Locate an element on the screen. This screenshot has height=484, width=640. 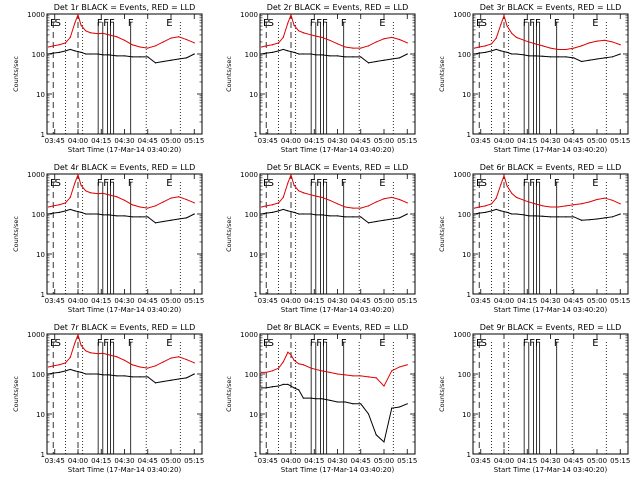
x-tick-label: 03:45 is located at coordinates (55, 461).